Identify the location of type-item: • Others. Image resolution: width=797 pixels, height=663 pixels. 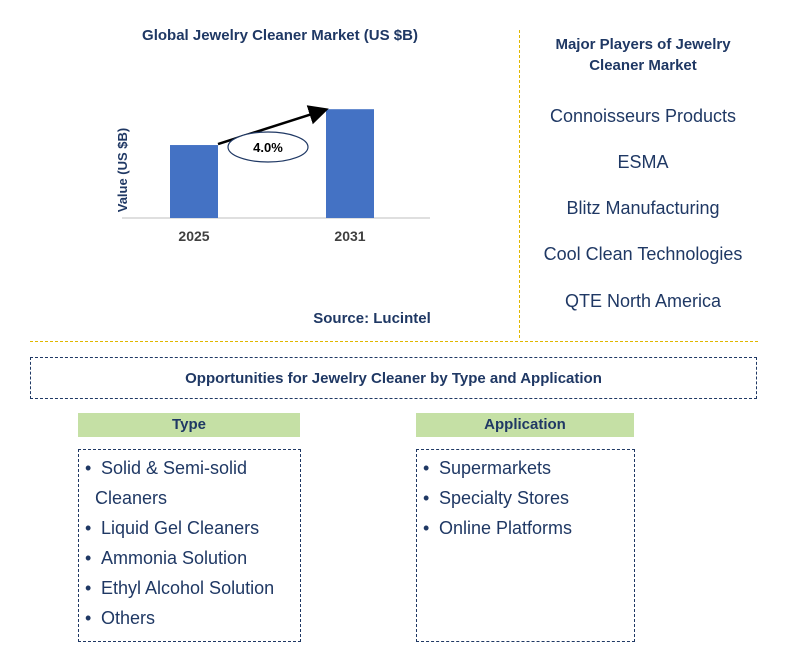
(120, 618).